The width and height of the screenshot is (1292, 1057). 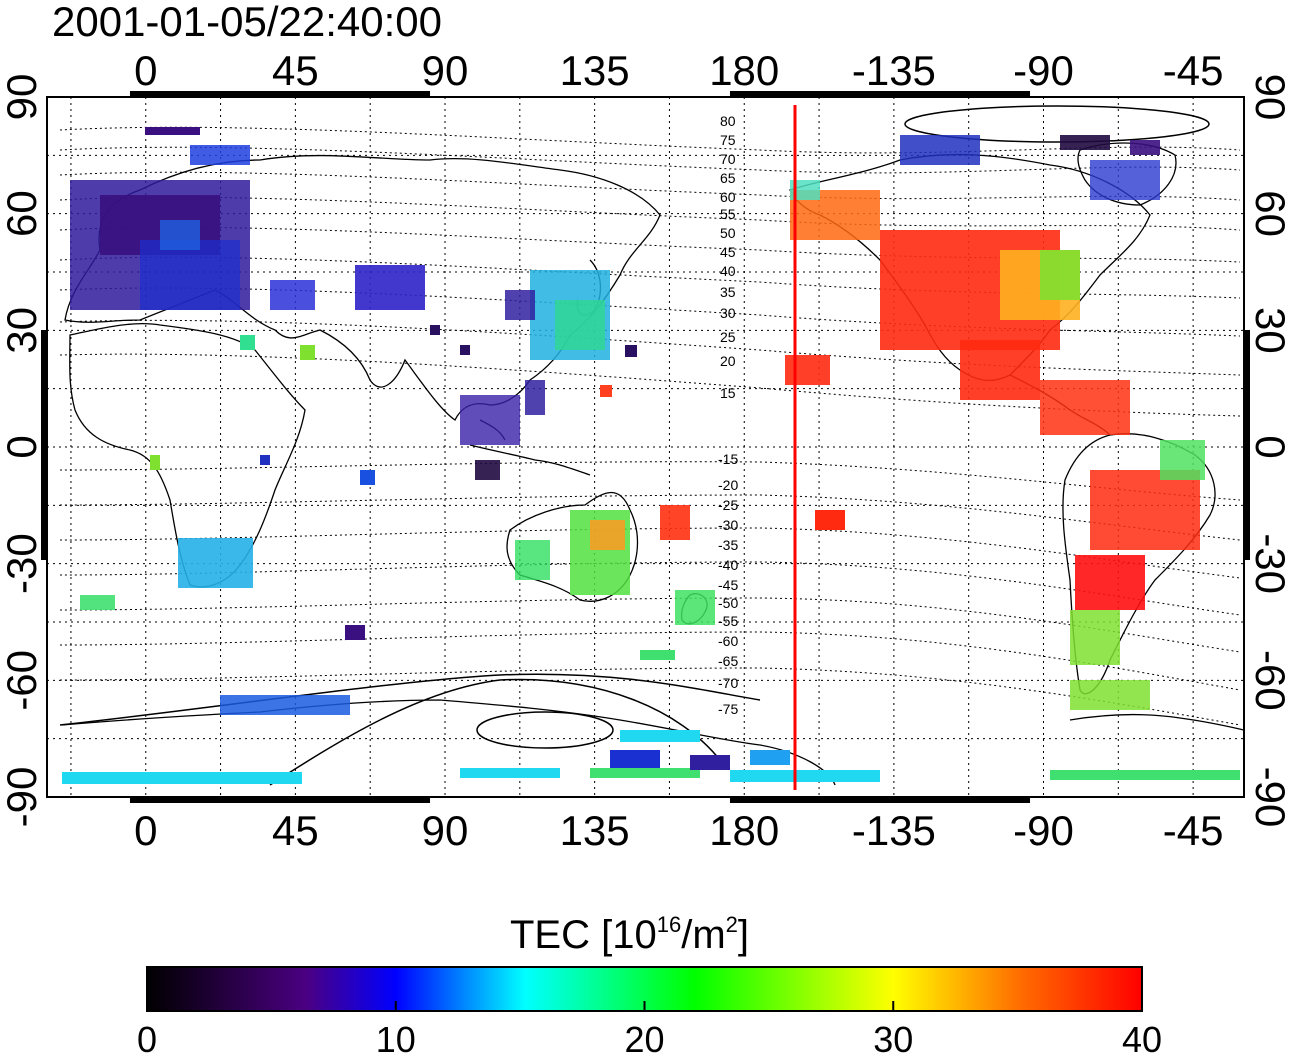 I want to click on lon-tick-top-label: 45, so click(x=295, y=70).